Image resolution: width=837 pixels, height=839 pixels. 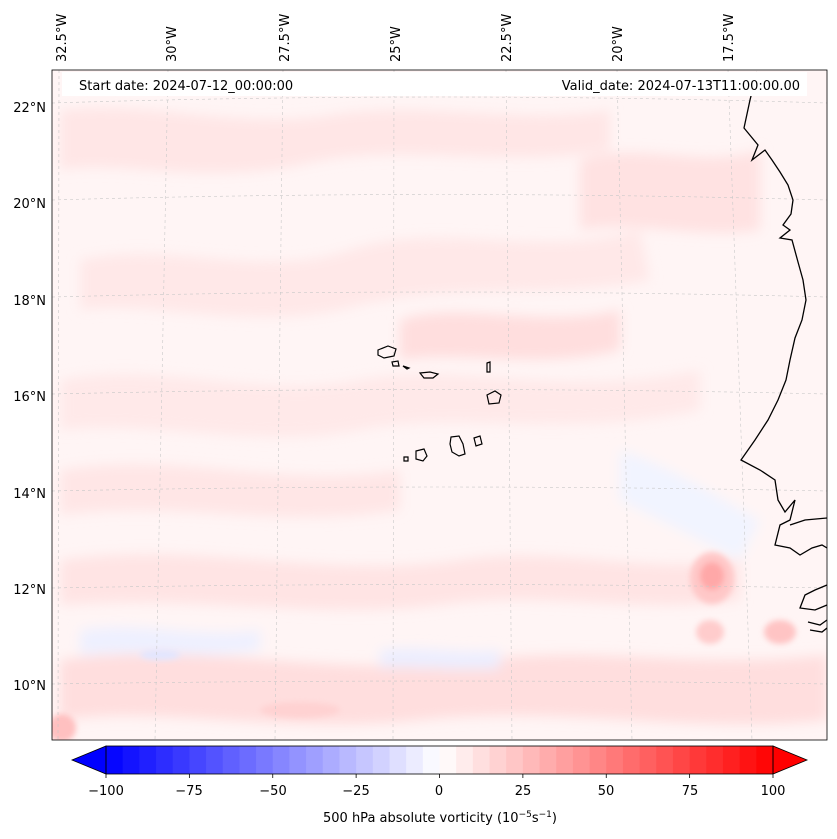 I want to click on lon-label-30w: 30°W, so click(x=172, y=44).